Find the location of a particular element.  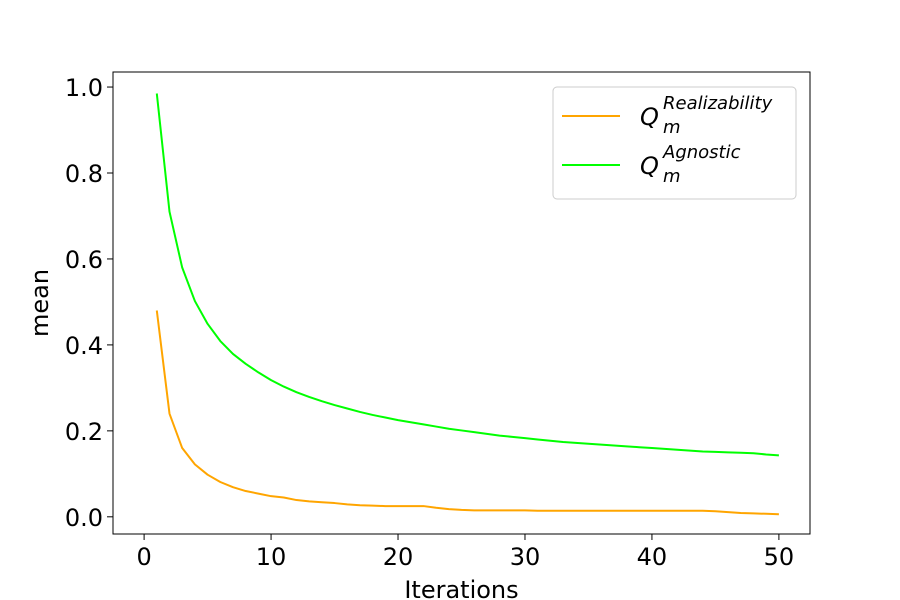

y-tick-label: 0.0 is located at coordinates (84, 518).